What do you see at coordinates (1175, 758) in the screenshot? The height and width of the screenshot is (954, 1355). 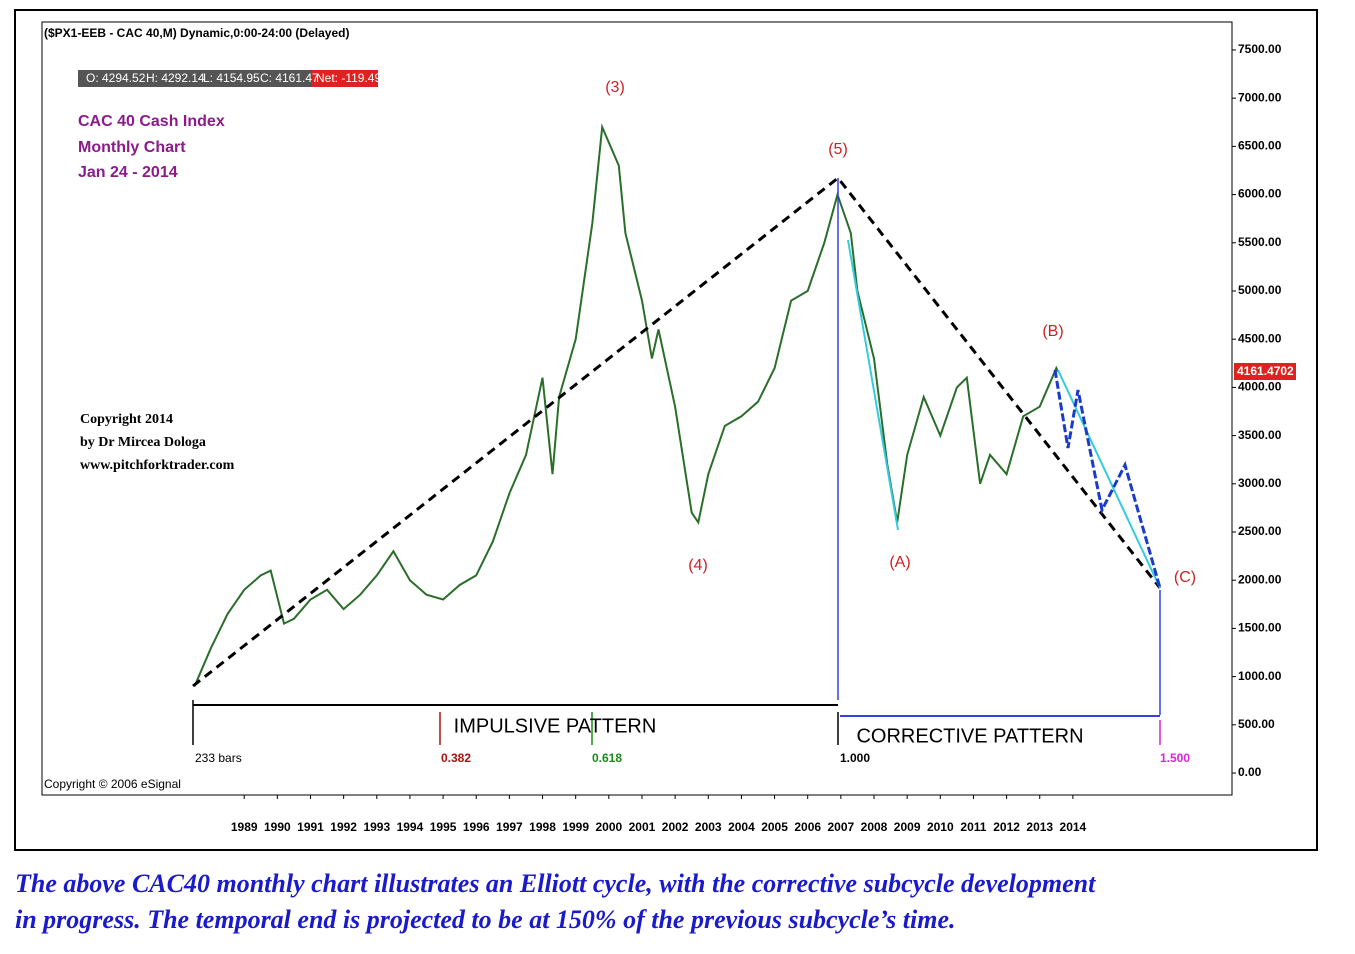 I see `fib-label: 1.500` at bounding box center [1175, 758].